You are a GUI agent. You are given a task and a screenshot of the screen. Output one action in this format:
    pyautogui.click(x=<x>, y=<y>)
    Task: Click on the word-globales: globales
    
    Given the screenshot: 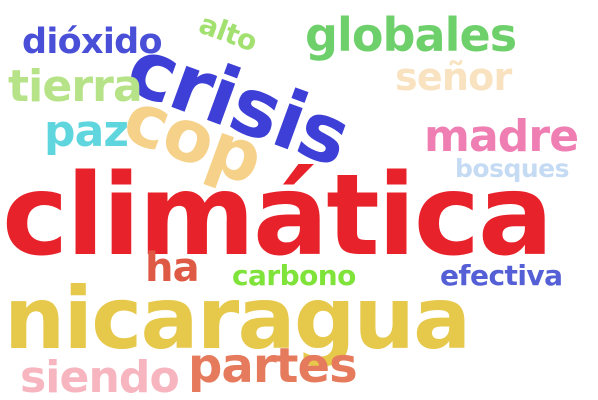 What is the action you would take?
    pyautogui.click(x=411, y=35)
    